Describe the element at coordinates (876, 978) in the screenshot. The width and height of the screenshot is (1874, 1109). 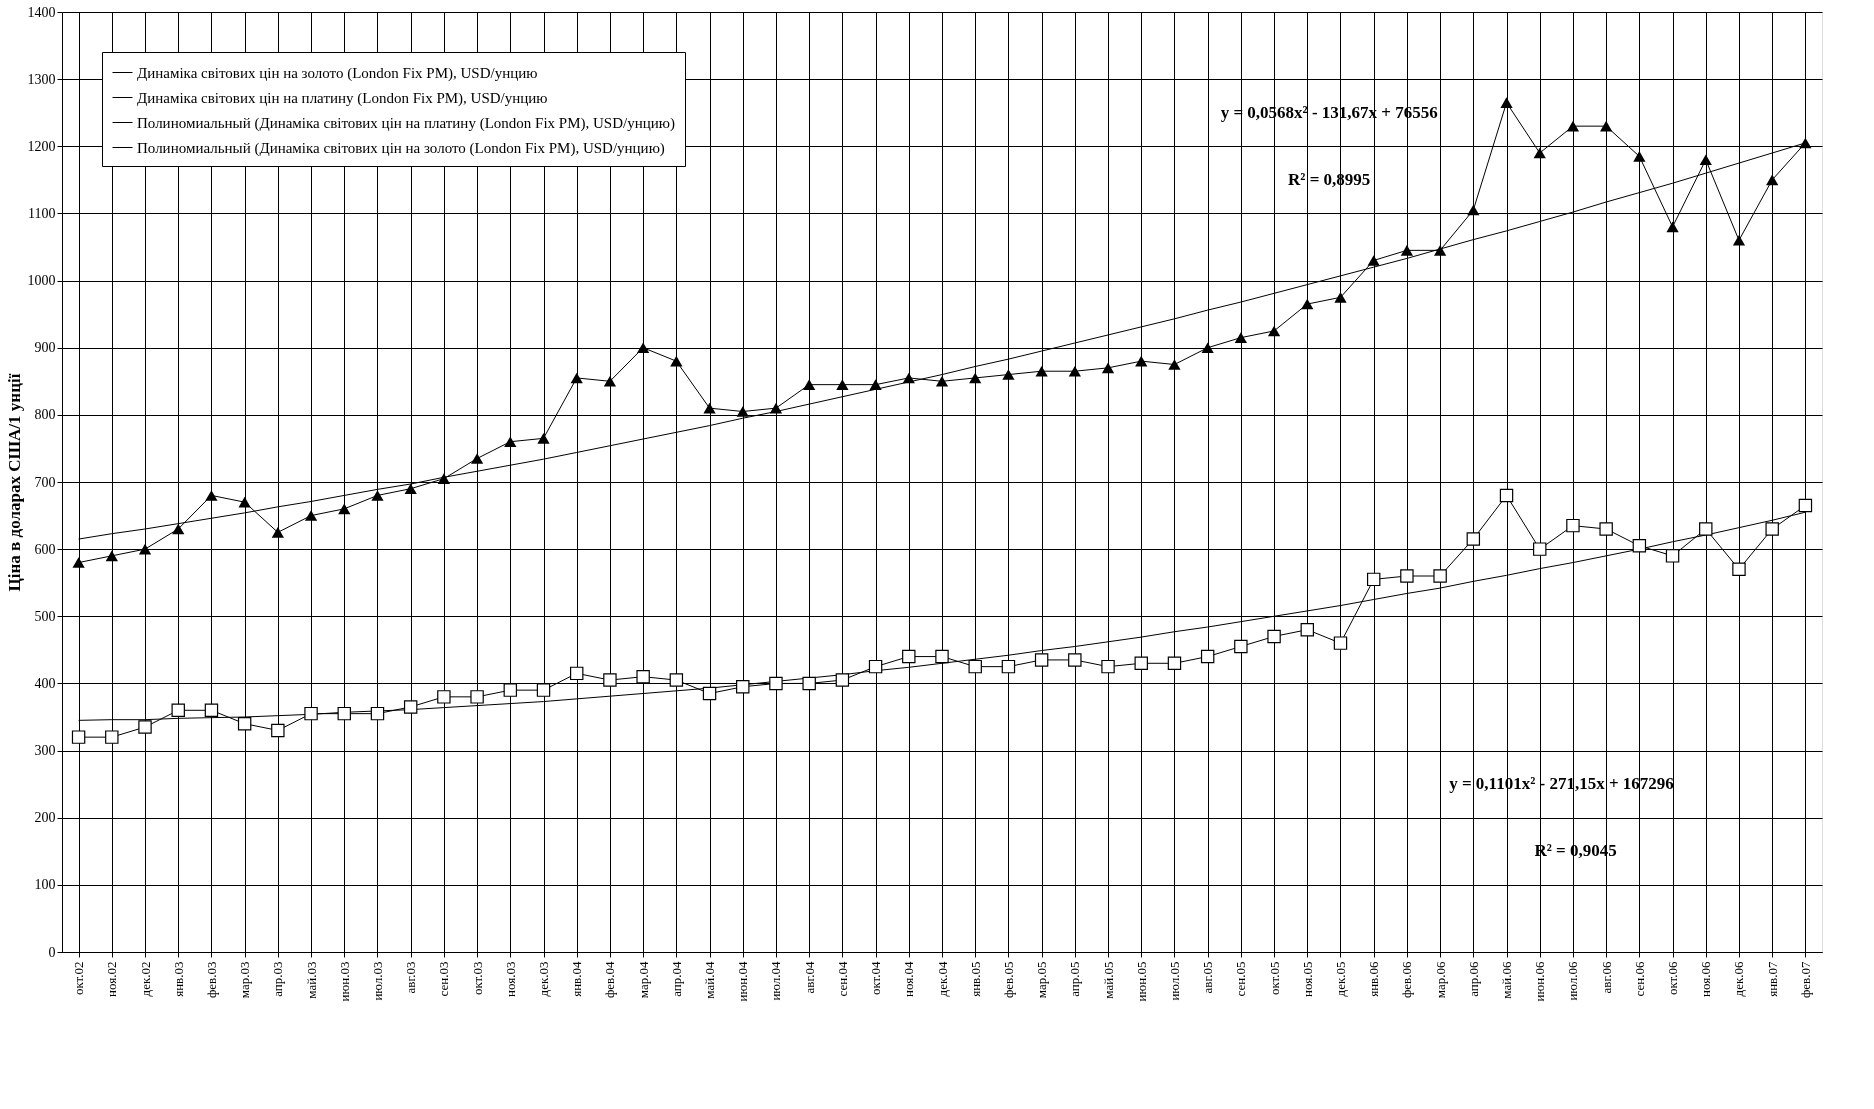
I see `x-tick-label: окт.04` at that location.